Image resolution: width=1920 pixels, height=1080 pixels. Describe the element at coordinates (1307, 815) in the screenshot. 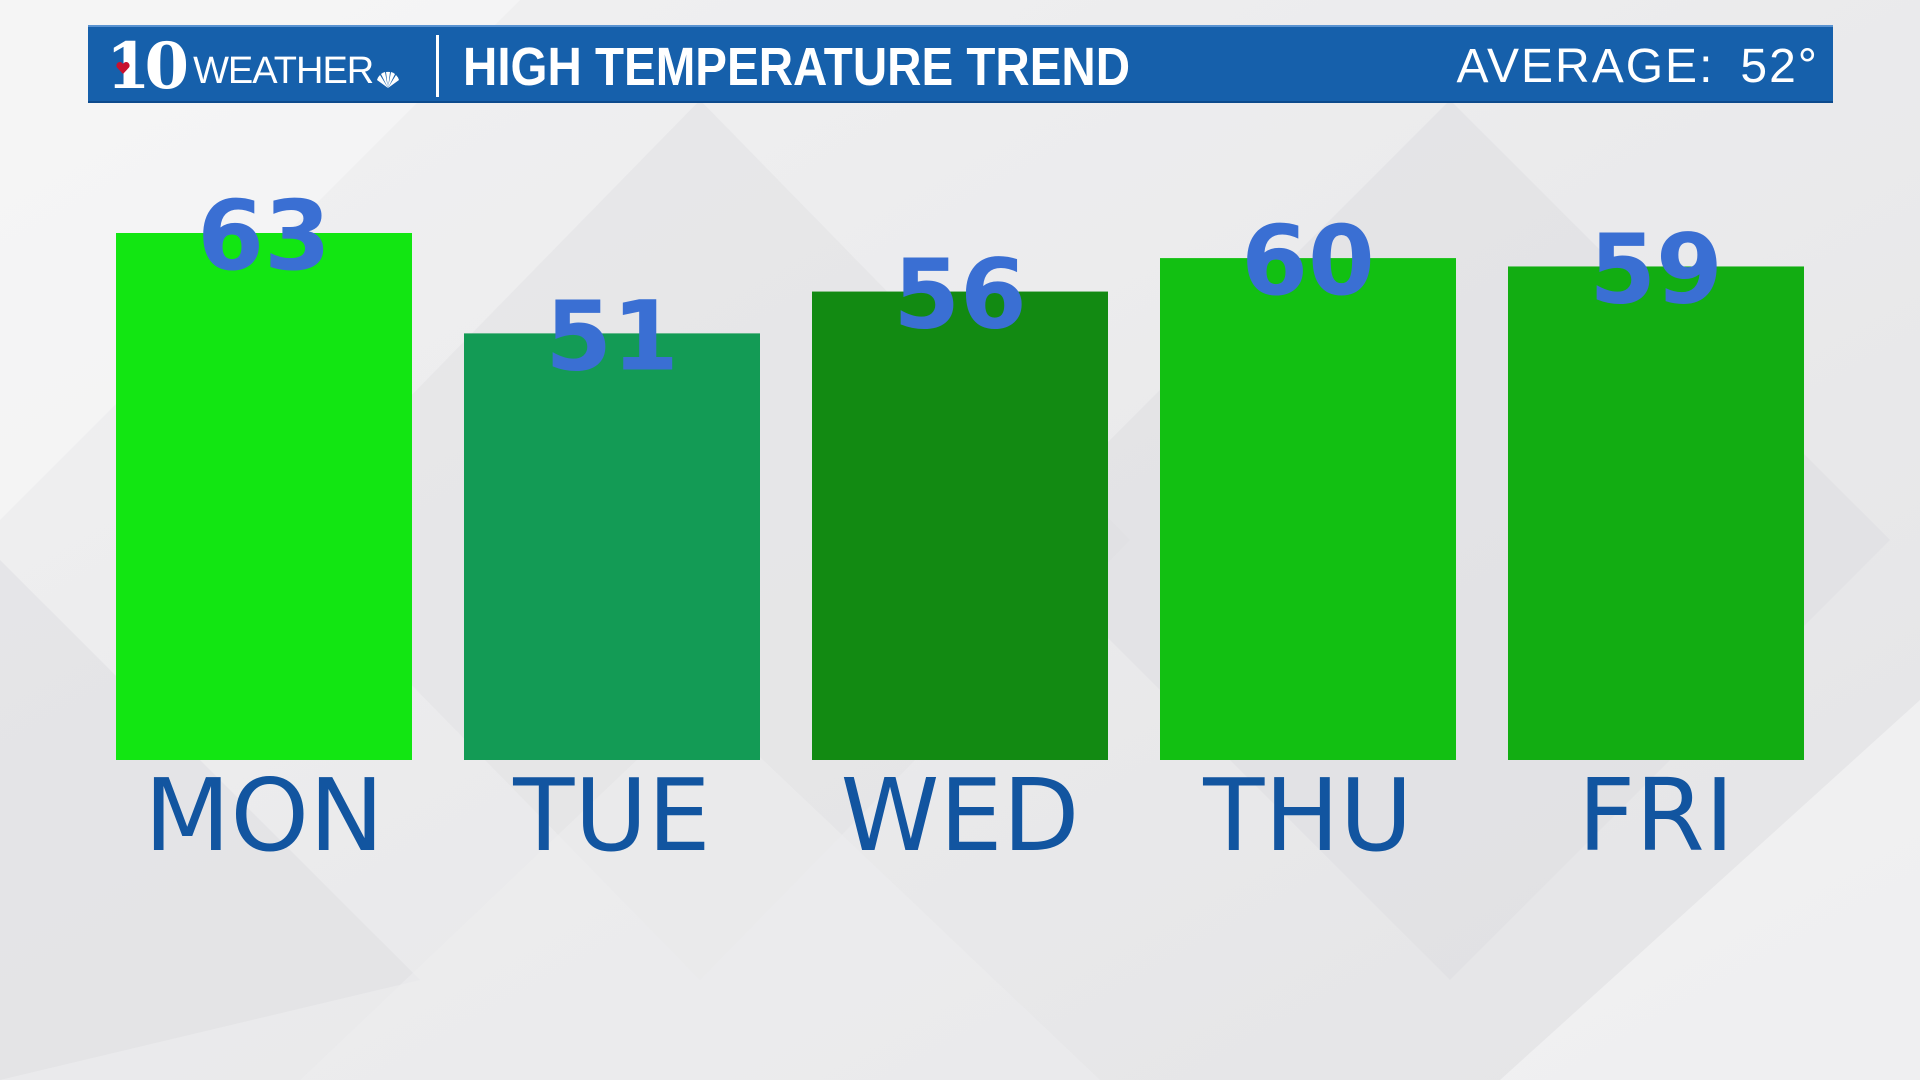

I see `day-label-thu: THU` at that location.